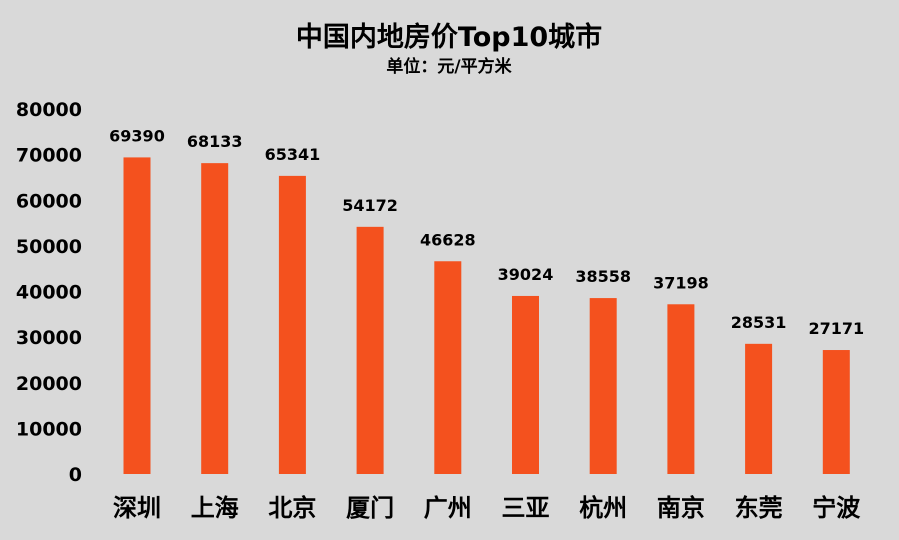 The height and width of the screenshot is (540, 899). Describe the element at coordinates (49, 201) in the screenshot. I see `y-tick-label: 60000` at that location.